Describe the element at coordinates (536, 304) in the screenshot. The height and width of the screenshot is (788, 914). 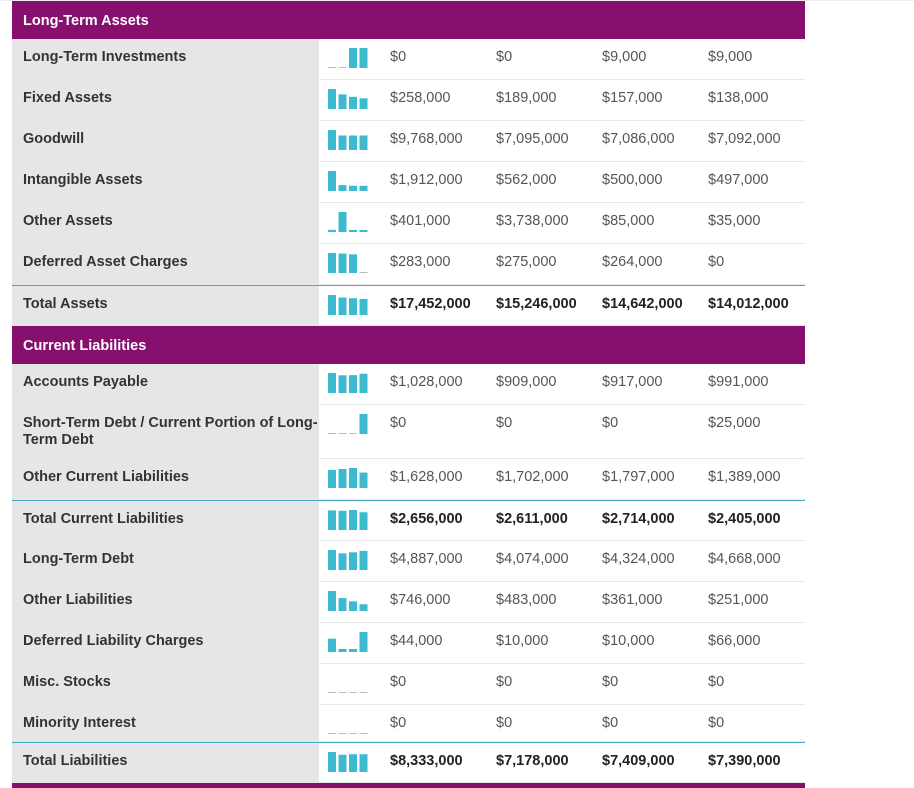
I see `value-cell: $15,246,000` at that location.